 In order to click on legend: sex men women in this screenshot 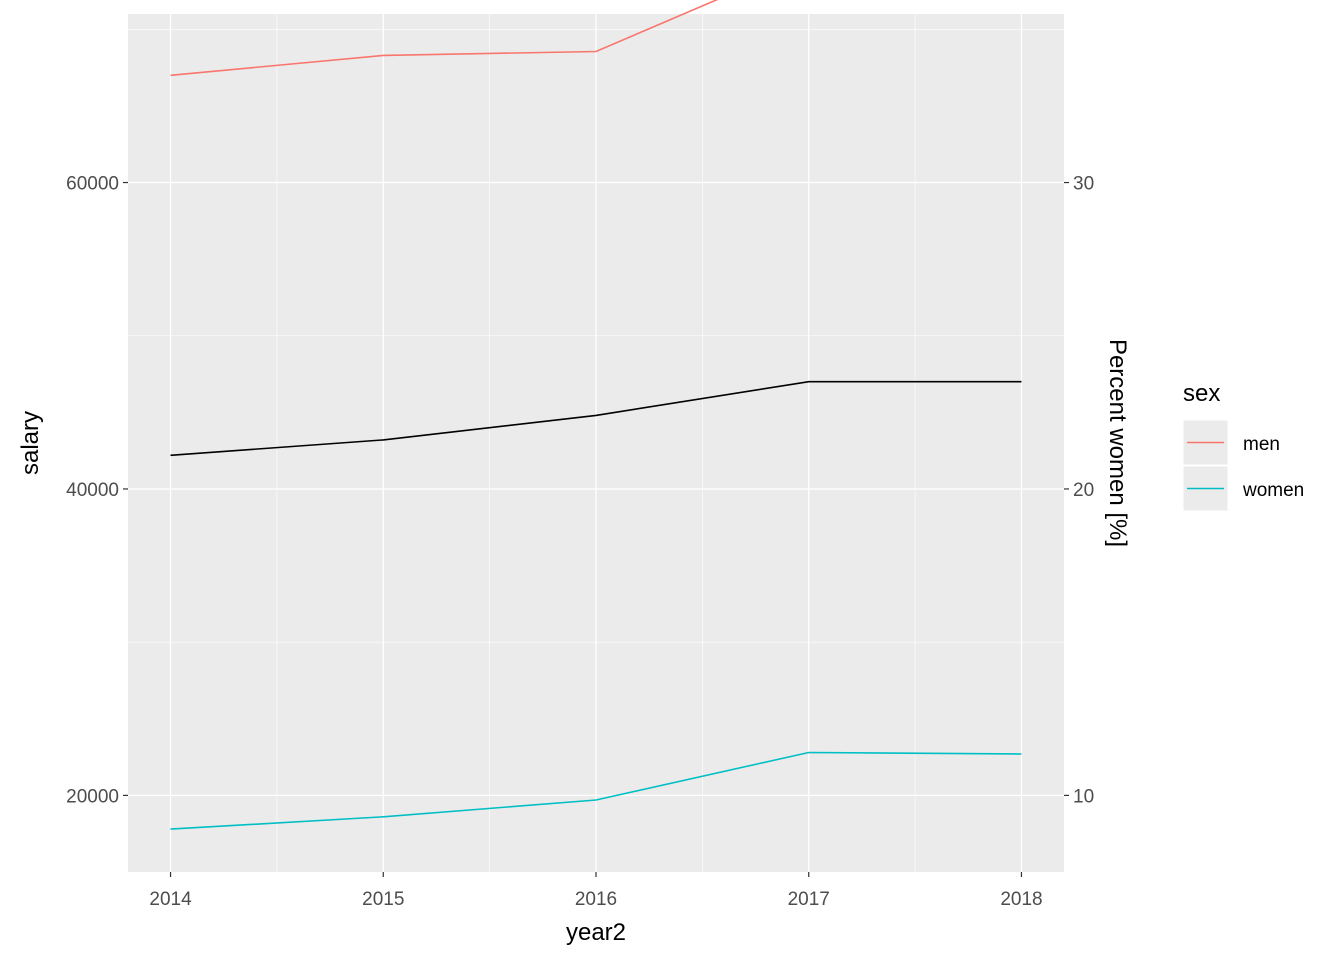, I will do `click(1243, 446)`.